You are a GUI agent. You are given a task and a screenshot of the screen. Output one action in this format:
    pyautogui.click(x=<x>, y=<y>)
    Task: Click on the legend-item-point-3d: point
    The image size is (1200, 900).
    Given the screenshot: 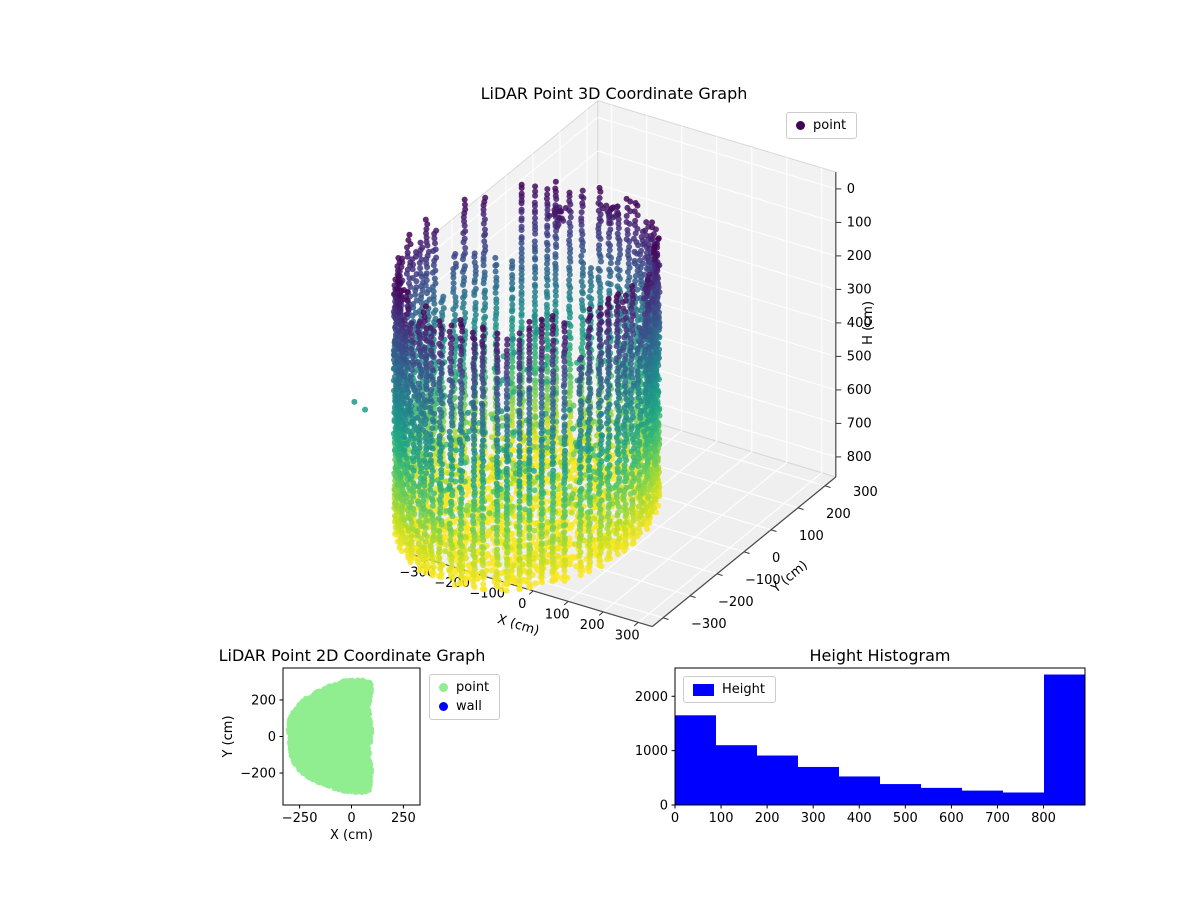 What is the action you would take?
    pyautogui.click(x=821, y=125)
    